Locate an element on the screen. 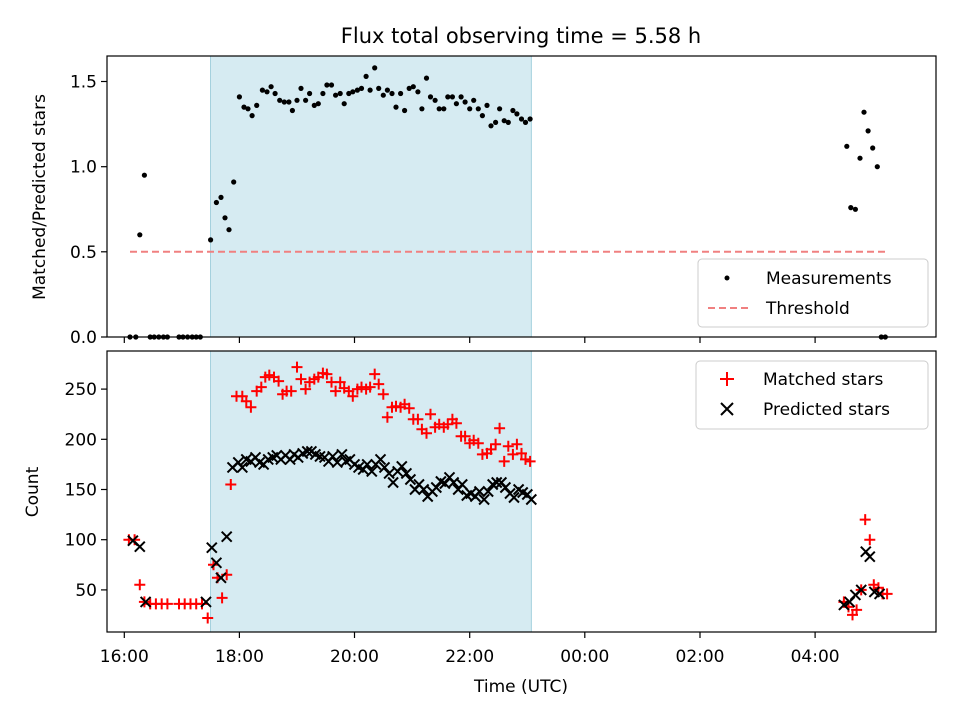 Image resolution: width=960 pixels, height=720 pixels. x-tick-label: 22:00 is located at coordinates (469, 657).